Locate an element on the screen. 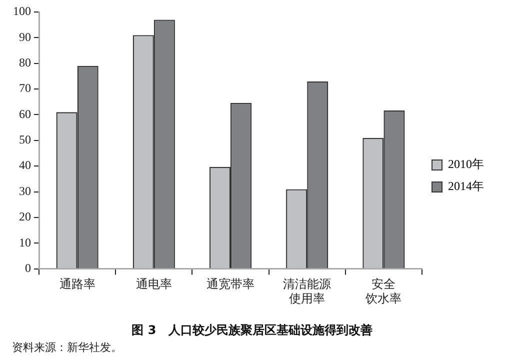 The image size is (514, 363). x-tick-label: 通宽带率 is located at coordinates (230, 284).